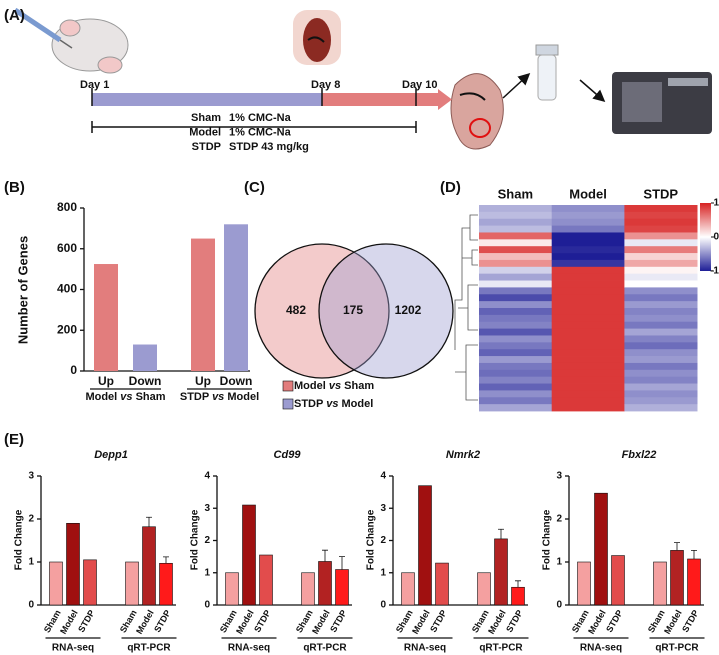 This screenshot has width=719, height=655. I want to click on chart-title: Fbxl22, so click(639, 455).